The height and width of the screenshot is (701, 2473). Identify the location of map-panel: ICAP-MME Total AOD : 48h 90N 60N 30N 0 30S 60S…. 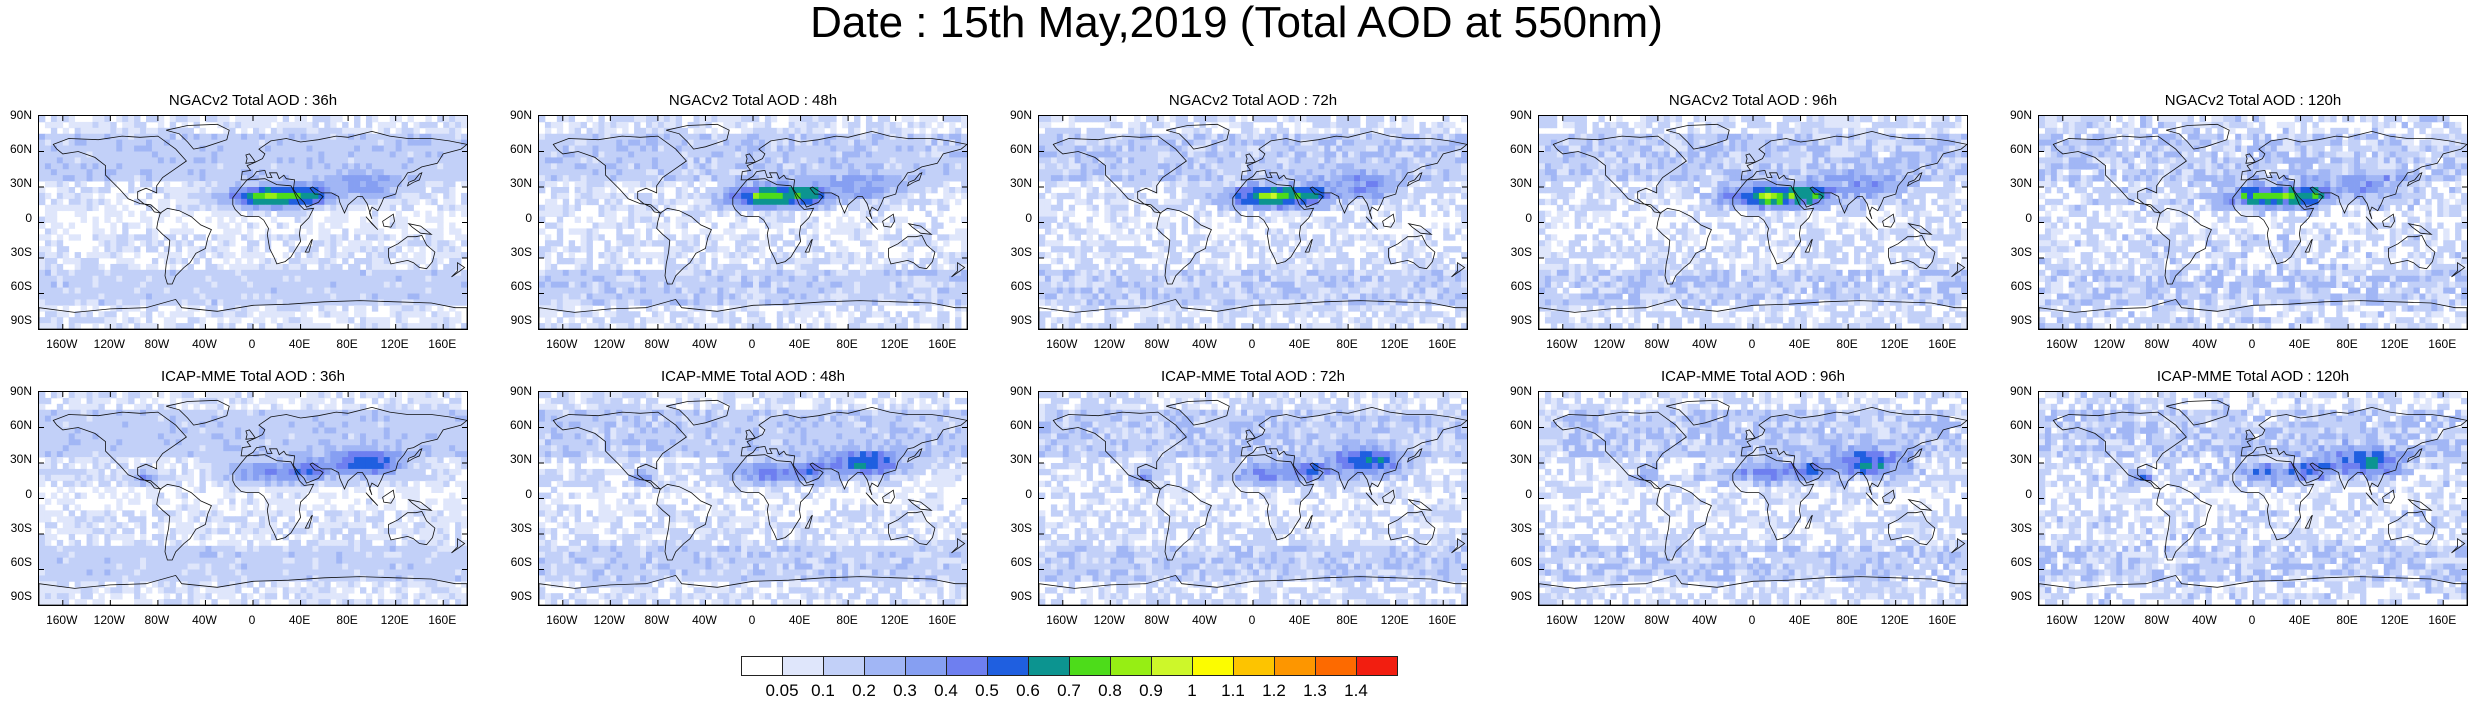
(735, 503).